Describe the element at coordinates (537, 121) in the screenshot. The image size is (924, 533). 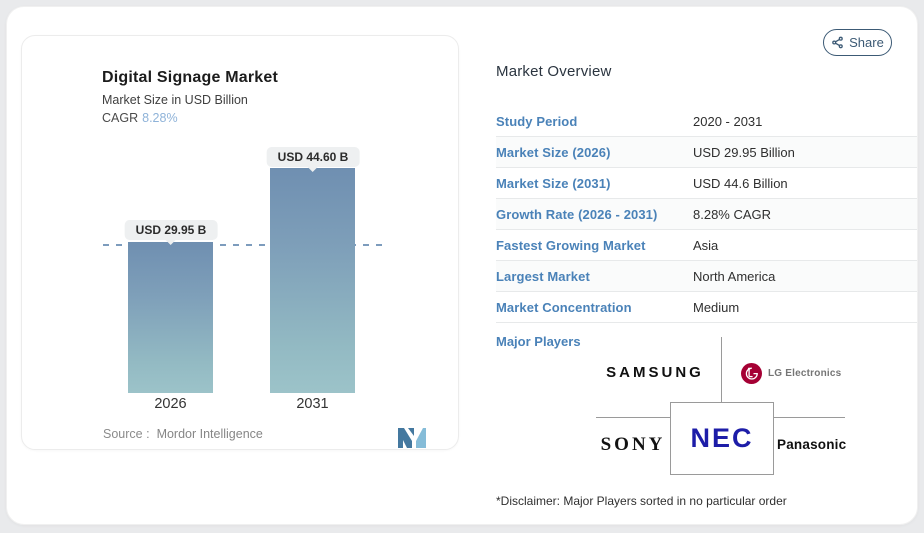
I see `row-label: Study Period` at that location.